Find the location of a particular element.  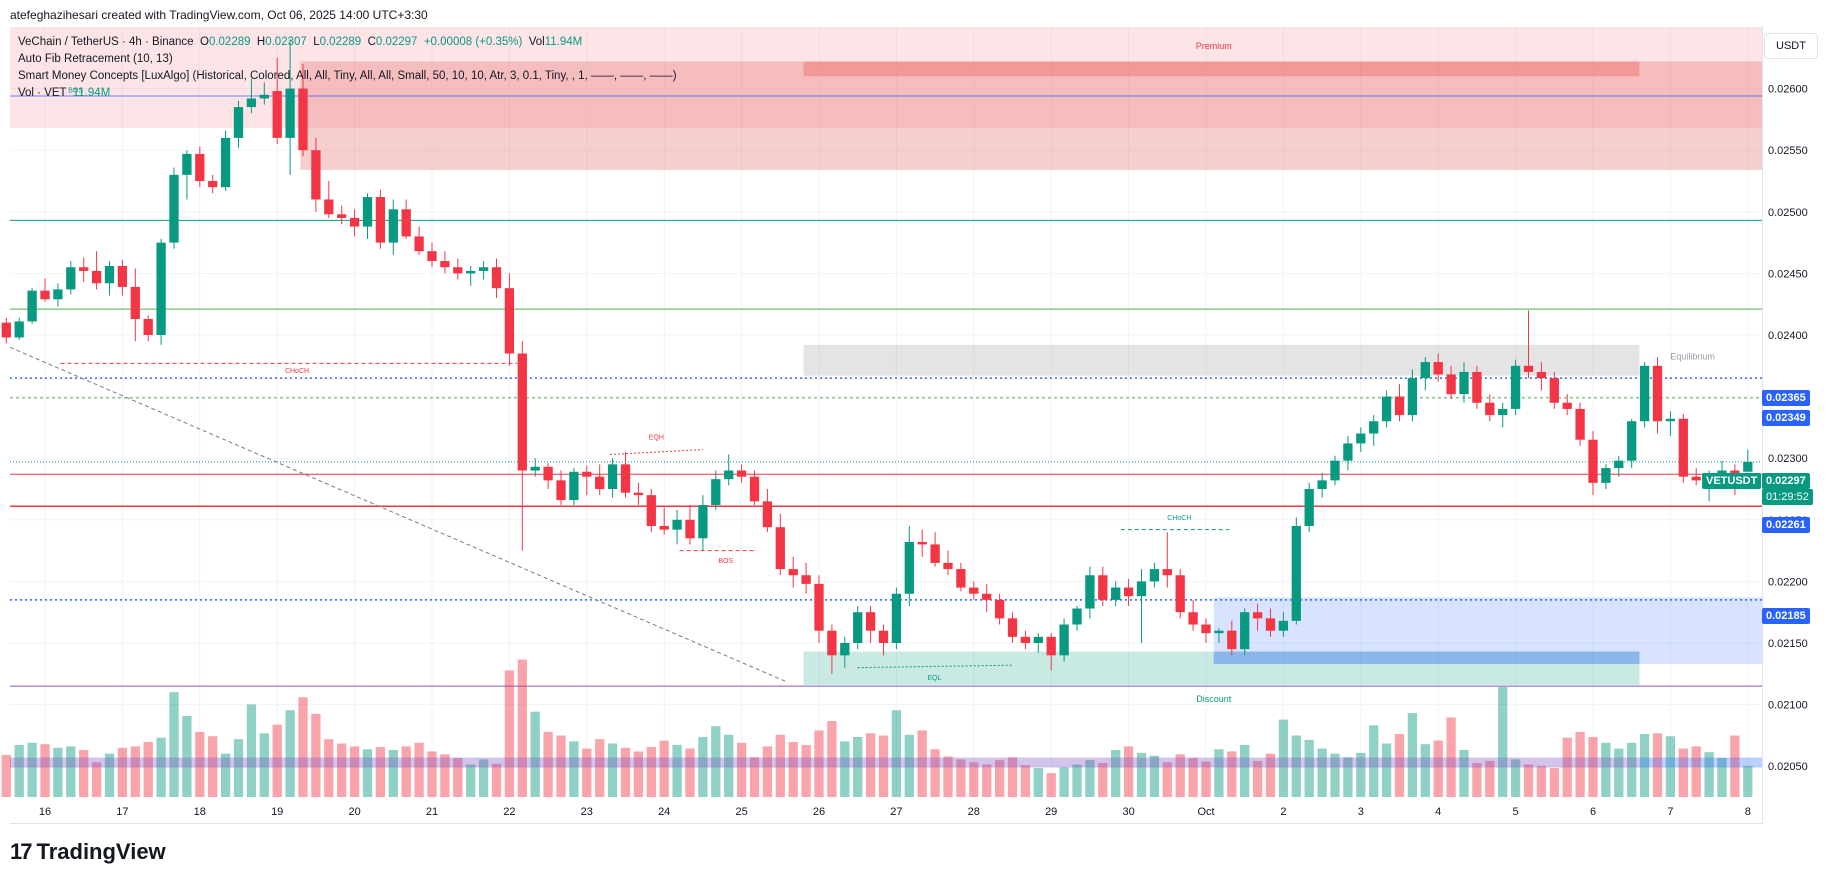

y-tick-label: 0.02150 is located at coordinates (1788, 644).